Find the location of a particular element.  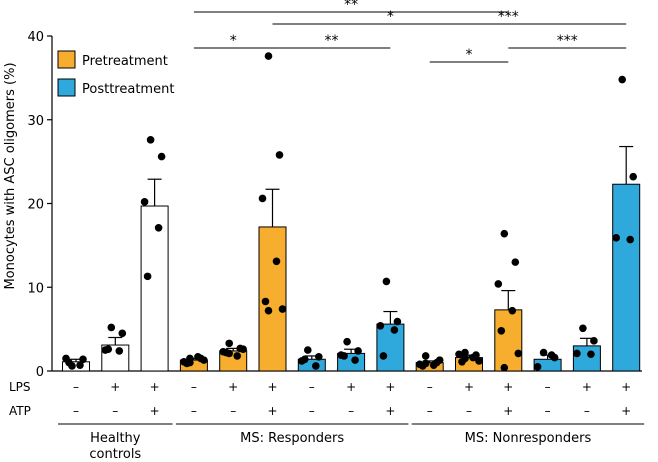

y-tick-label: 20 is located at coordinates (35, 205).